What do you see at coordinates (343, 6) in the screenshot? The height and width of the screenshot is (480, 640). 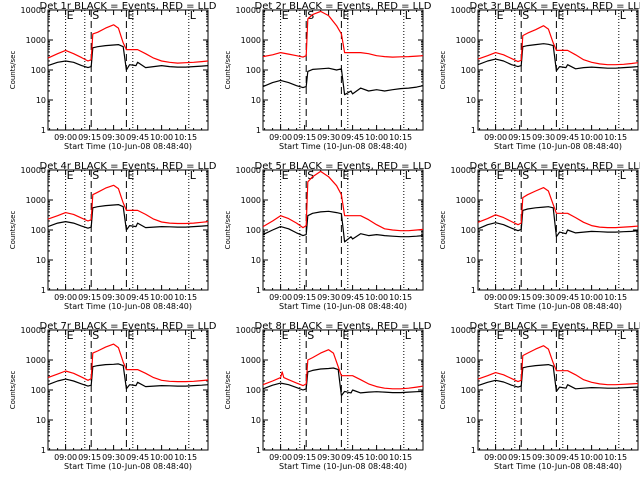 I see `panel-title: Det 2r BLACK = Events, RED = LLD` at bounding box center [343, 6].